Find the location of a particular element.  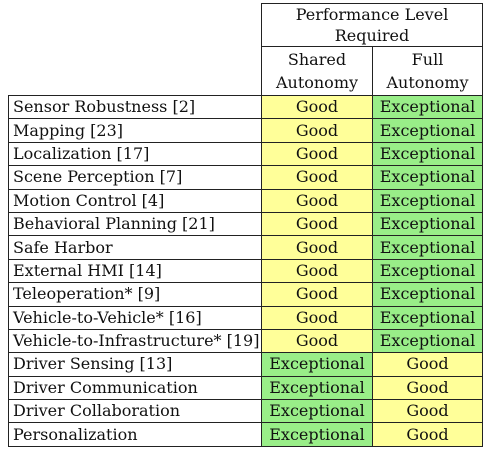

task-cell: Safe Harbor is located at coordinates (135, 247).